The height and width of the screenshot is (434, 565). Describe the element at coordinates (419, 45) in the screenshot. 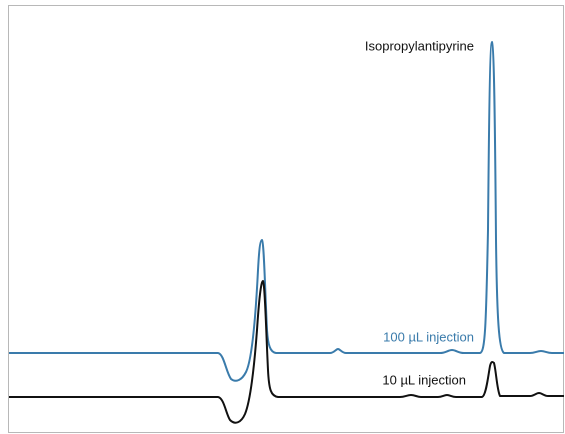

I see `peak-annotation: Isopropylantipyrine` at that location.